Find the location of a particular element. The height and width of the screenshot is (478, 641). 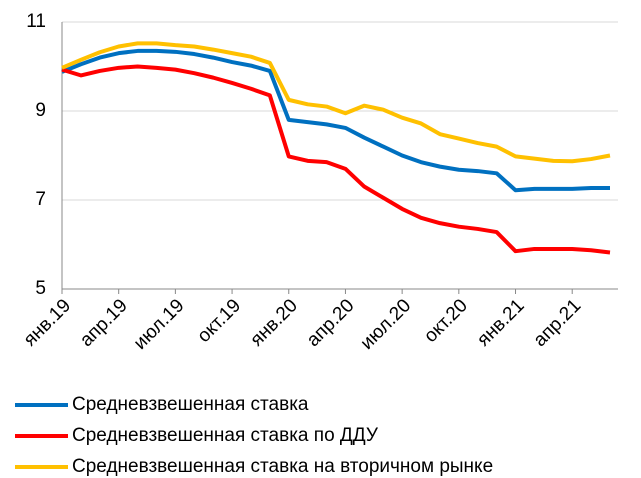

x-tick-label: янв.19 is located at coordinates (47, 322).